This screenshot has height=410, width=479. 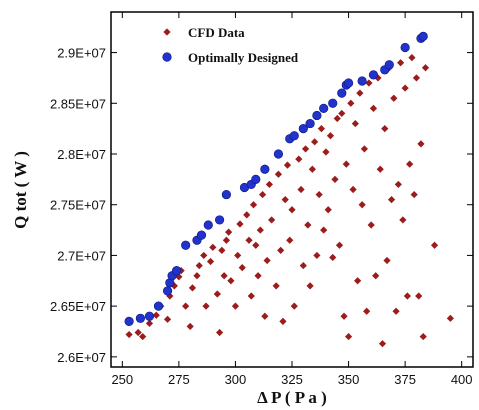 What do you see at coordinates (167, 32) in the screenshot?
I see `legend-marker-cfd` at bounding box center [167, 32].